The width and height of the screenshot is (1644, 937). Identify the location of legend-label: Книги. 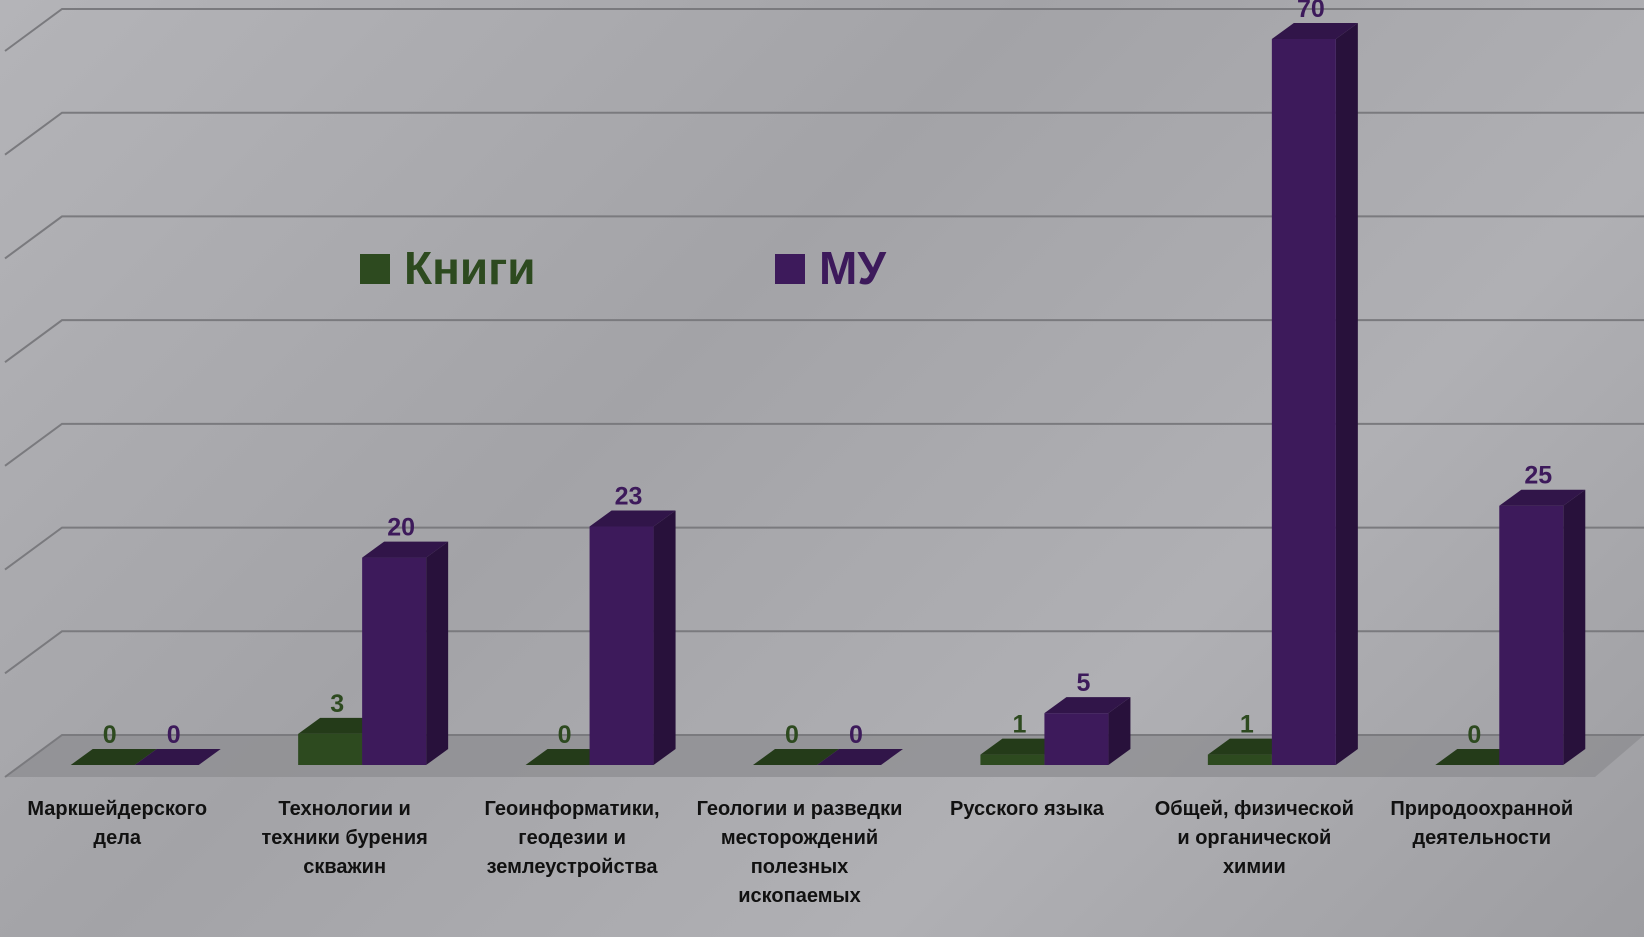
(470, 268).